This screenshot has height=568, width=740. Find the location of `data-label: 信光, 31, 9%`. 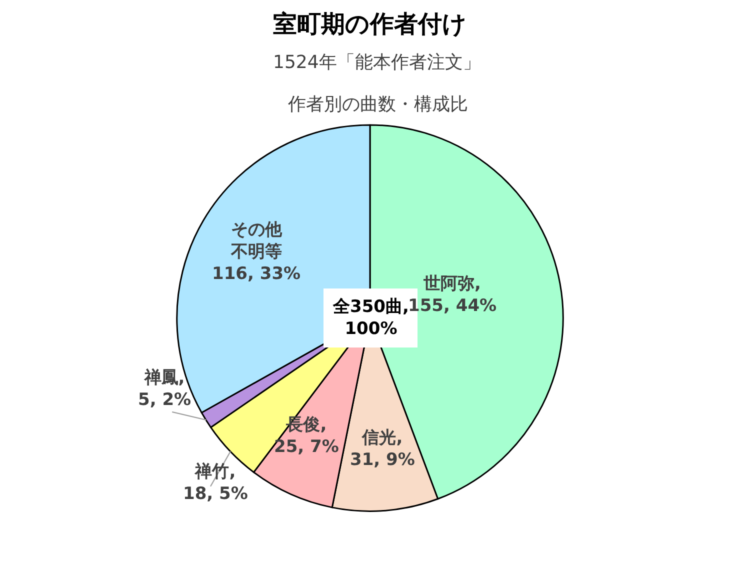

data-label: 信光, 31, 9% is located at coordinates (382, 449).